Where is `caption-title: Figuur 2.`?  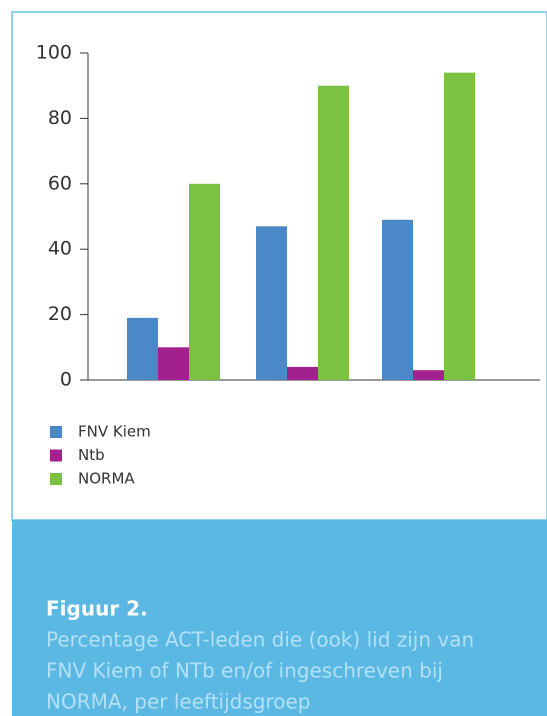
caption-title: Figuur 2. is located at coordinates (97, 609).